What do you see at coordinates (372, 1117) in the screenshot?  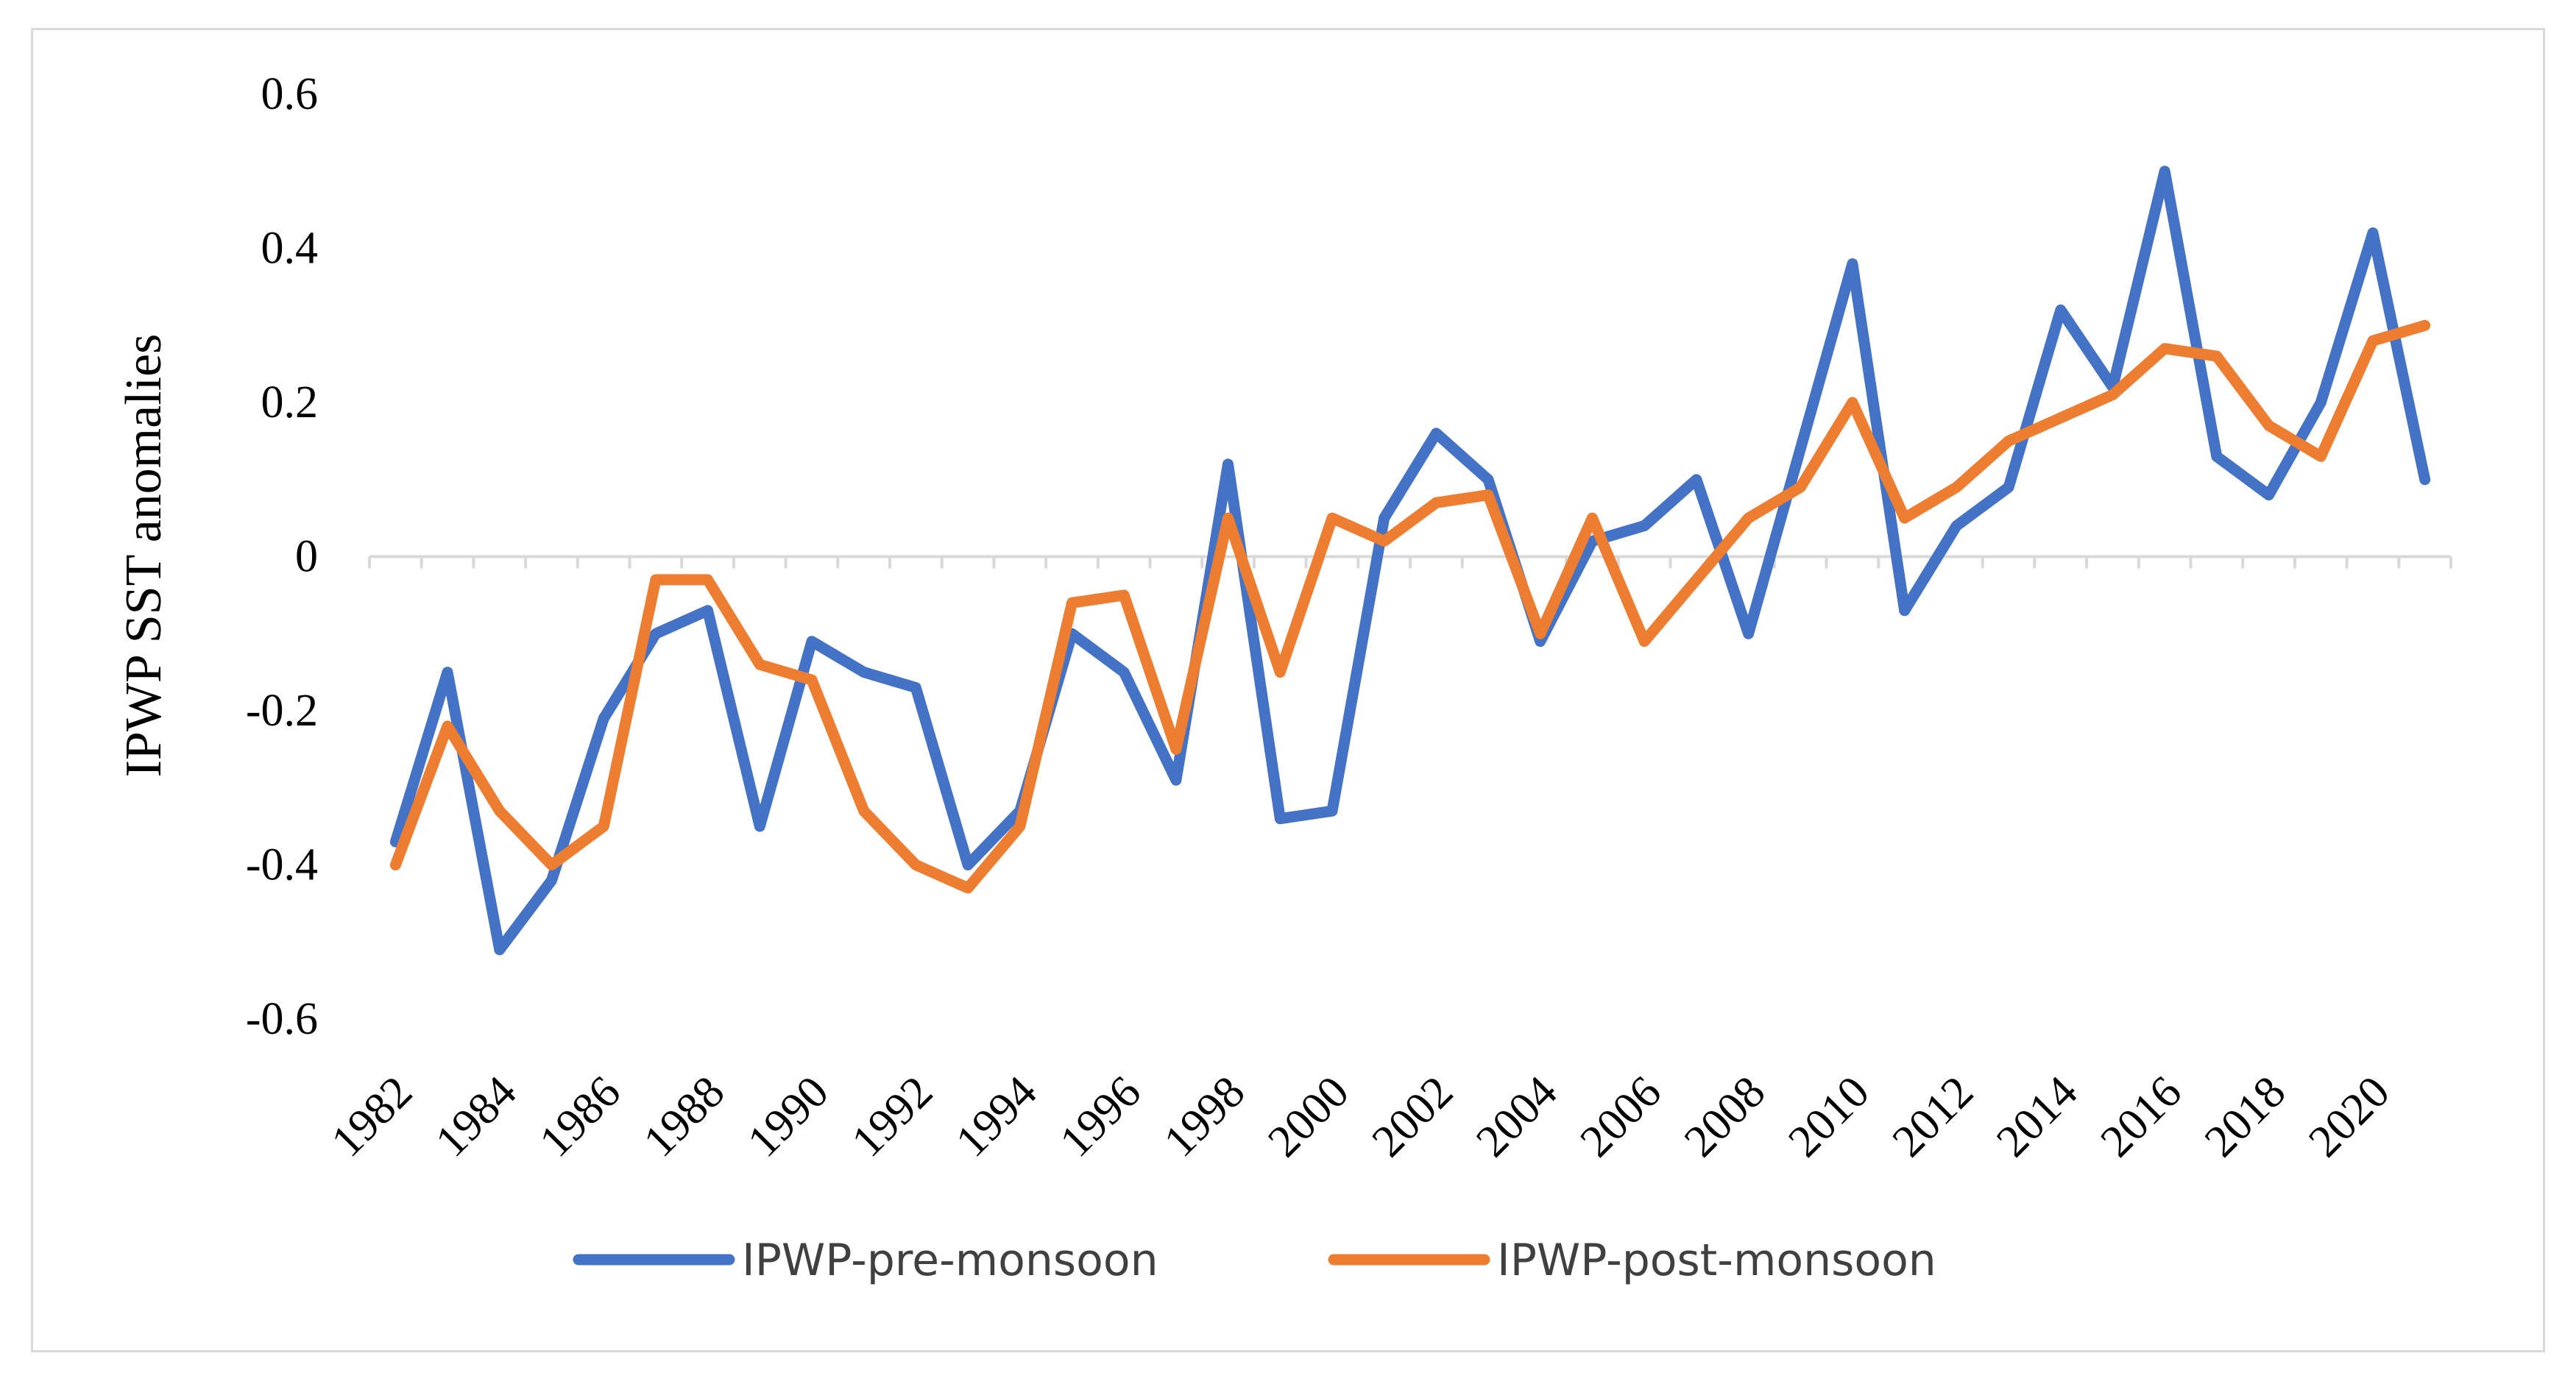 I see `x-tick-label: 1982` at bounding box center [372, 1117].